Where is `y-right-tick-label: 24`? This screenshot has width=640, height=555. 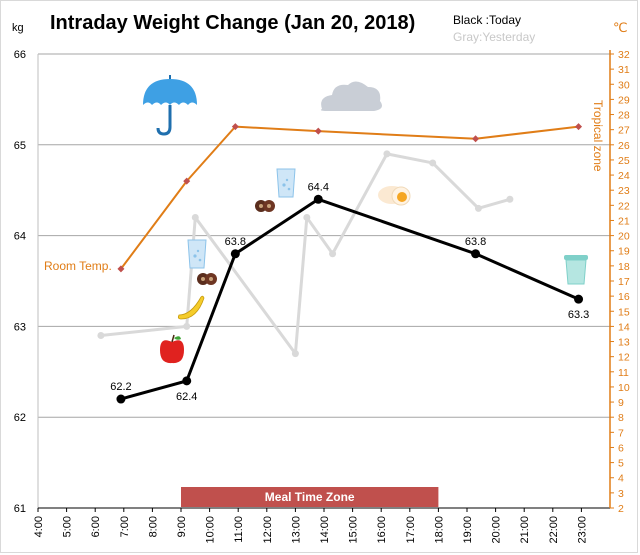
y-right-tick-label: 24 is located at coordinates (624, 176).